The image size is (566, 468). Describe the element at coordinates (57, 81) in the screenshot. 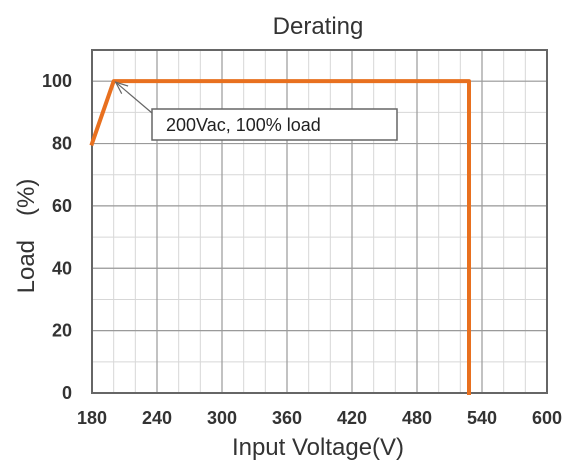

I see `y-tick-label: 100` at that location.